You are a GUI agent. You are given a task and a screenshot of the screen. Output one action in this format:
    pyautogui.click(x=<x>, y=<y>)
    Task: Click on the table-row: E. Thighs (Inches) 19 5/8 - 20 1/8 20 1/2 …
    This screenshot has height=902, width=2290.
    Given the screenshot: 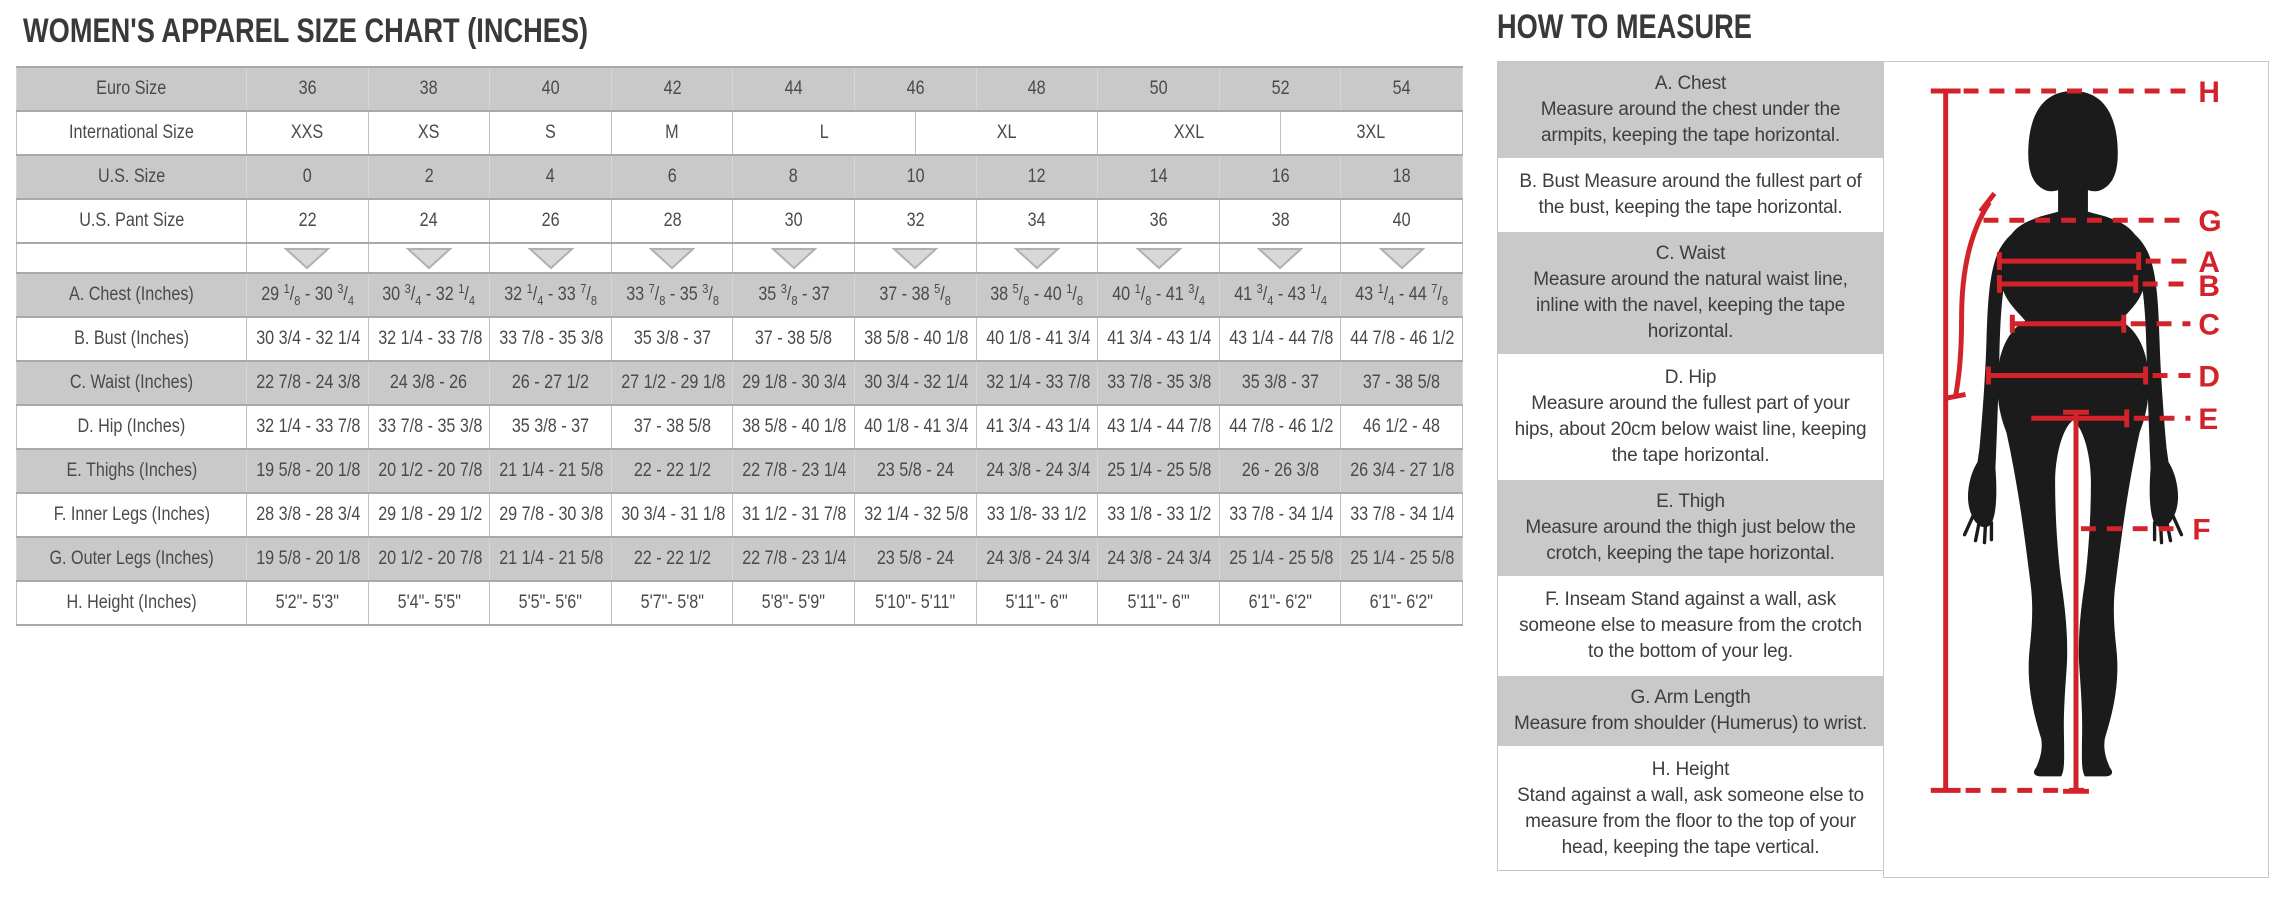 What is the action you would take?
    pyautogui.click(x=740, y=471)
    